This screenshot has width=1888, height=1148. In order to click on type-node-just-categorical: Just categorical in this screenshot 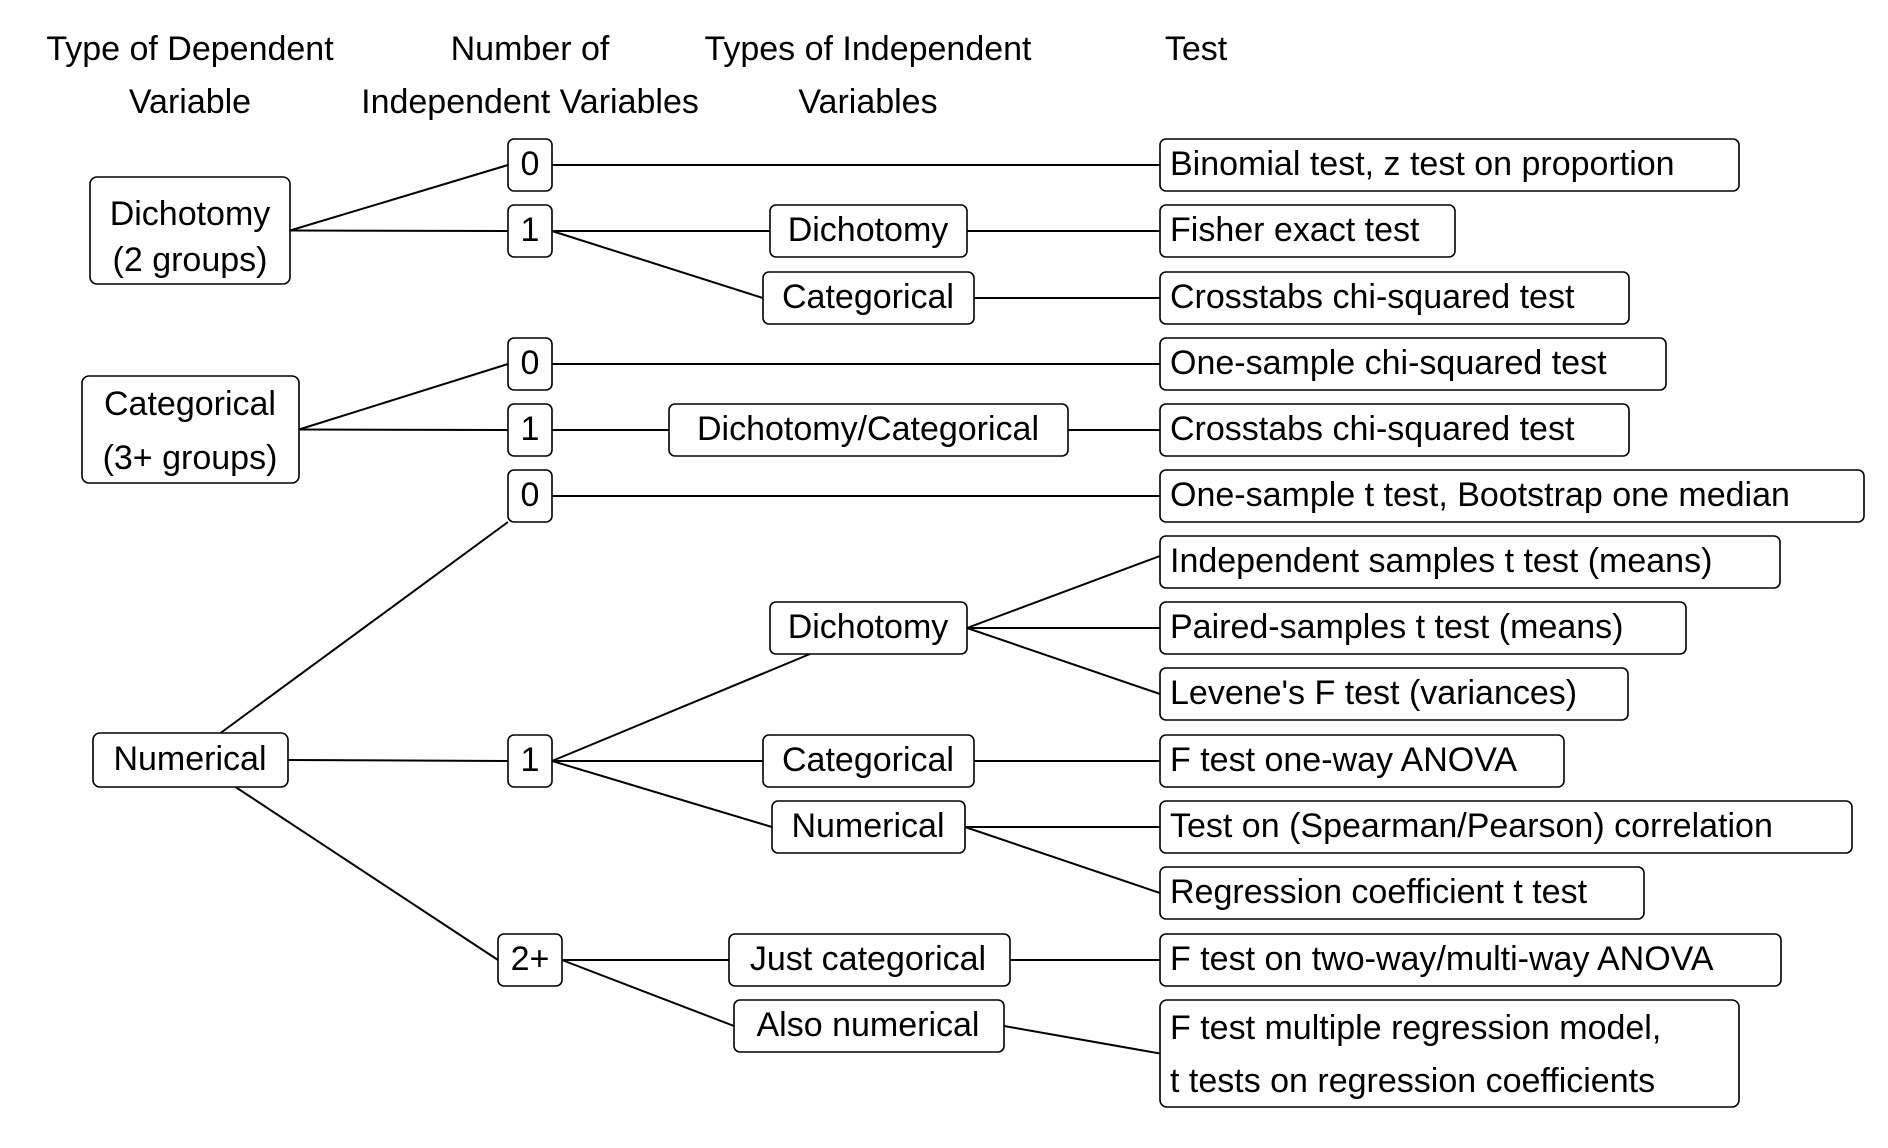, I will do `click(869, 960)`.